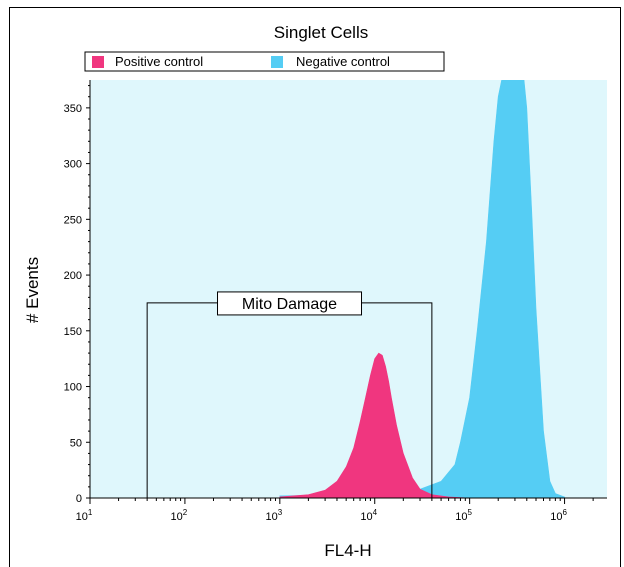  What do you see at coordinates (343, 61) in the screenshot?
I see `legend-label-negative: Negative control` at bounding box center [343, 61].